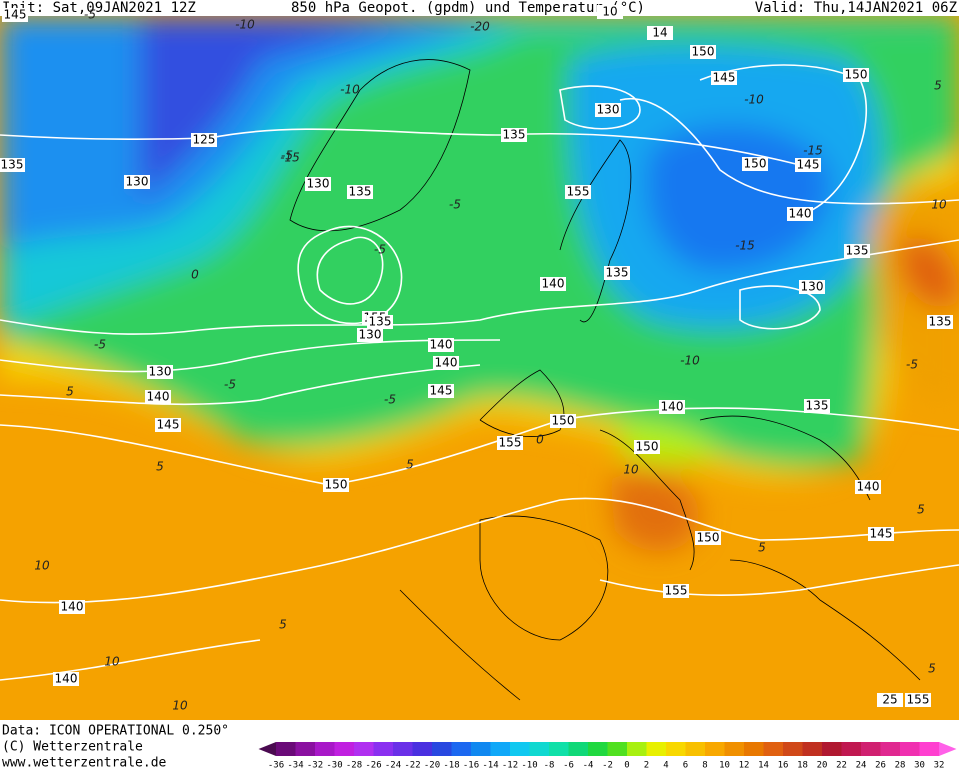  What do you see at coordinates (510, 765) in the screenshot?
I see `colorbar-label: -12` at bounding box center [510, 765].